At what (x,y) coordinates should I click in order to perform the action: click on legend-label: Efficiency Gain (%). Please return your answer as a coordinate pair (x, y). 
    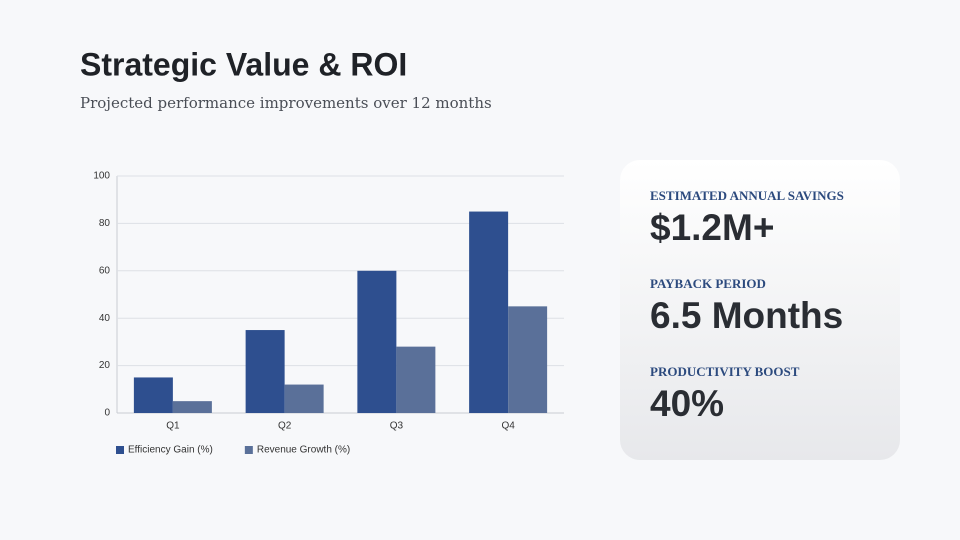
    Looking at the image, I should click on (170, 450).